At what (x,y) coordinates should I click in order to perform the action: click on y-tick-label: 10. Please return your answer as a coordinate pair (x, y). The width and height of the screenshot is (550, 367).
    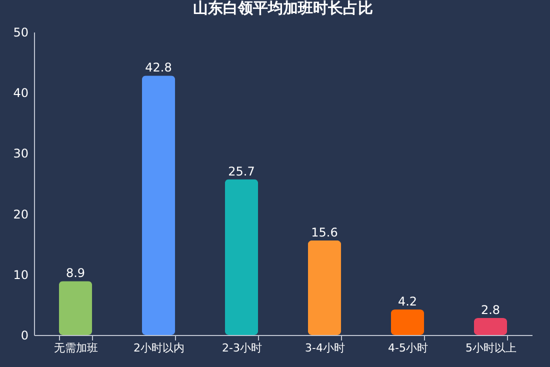
    Looking at the image, I should click on (20, 275).